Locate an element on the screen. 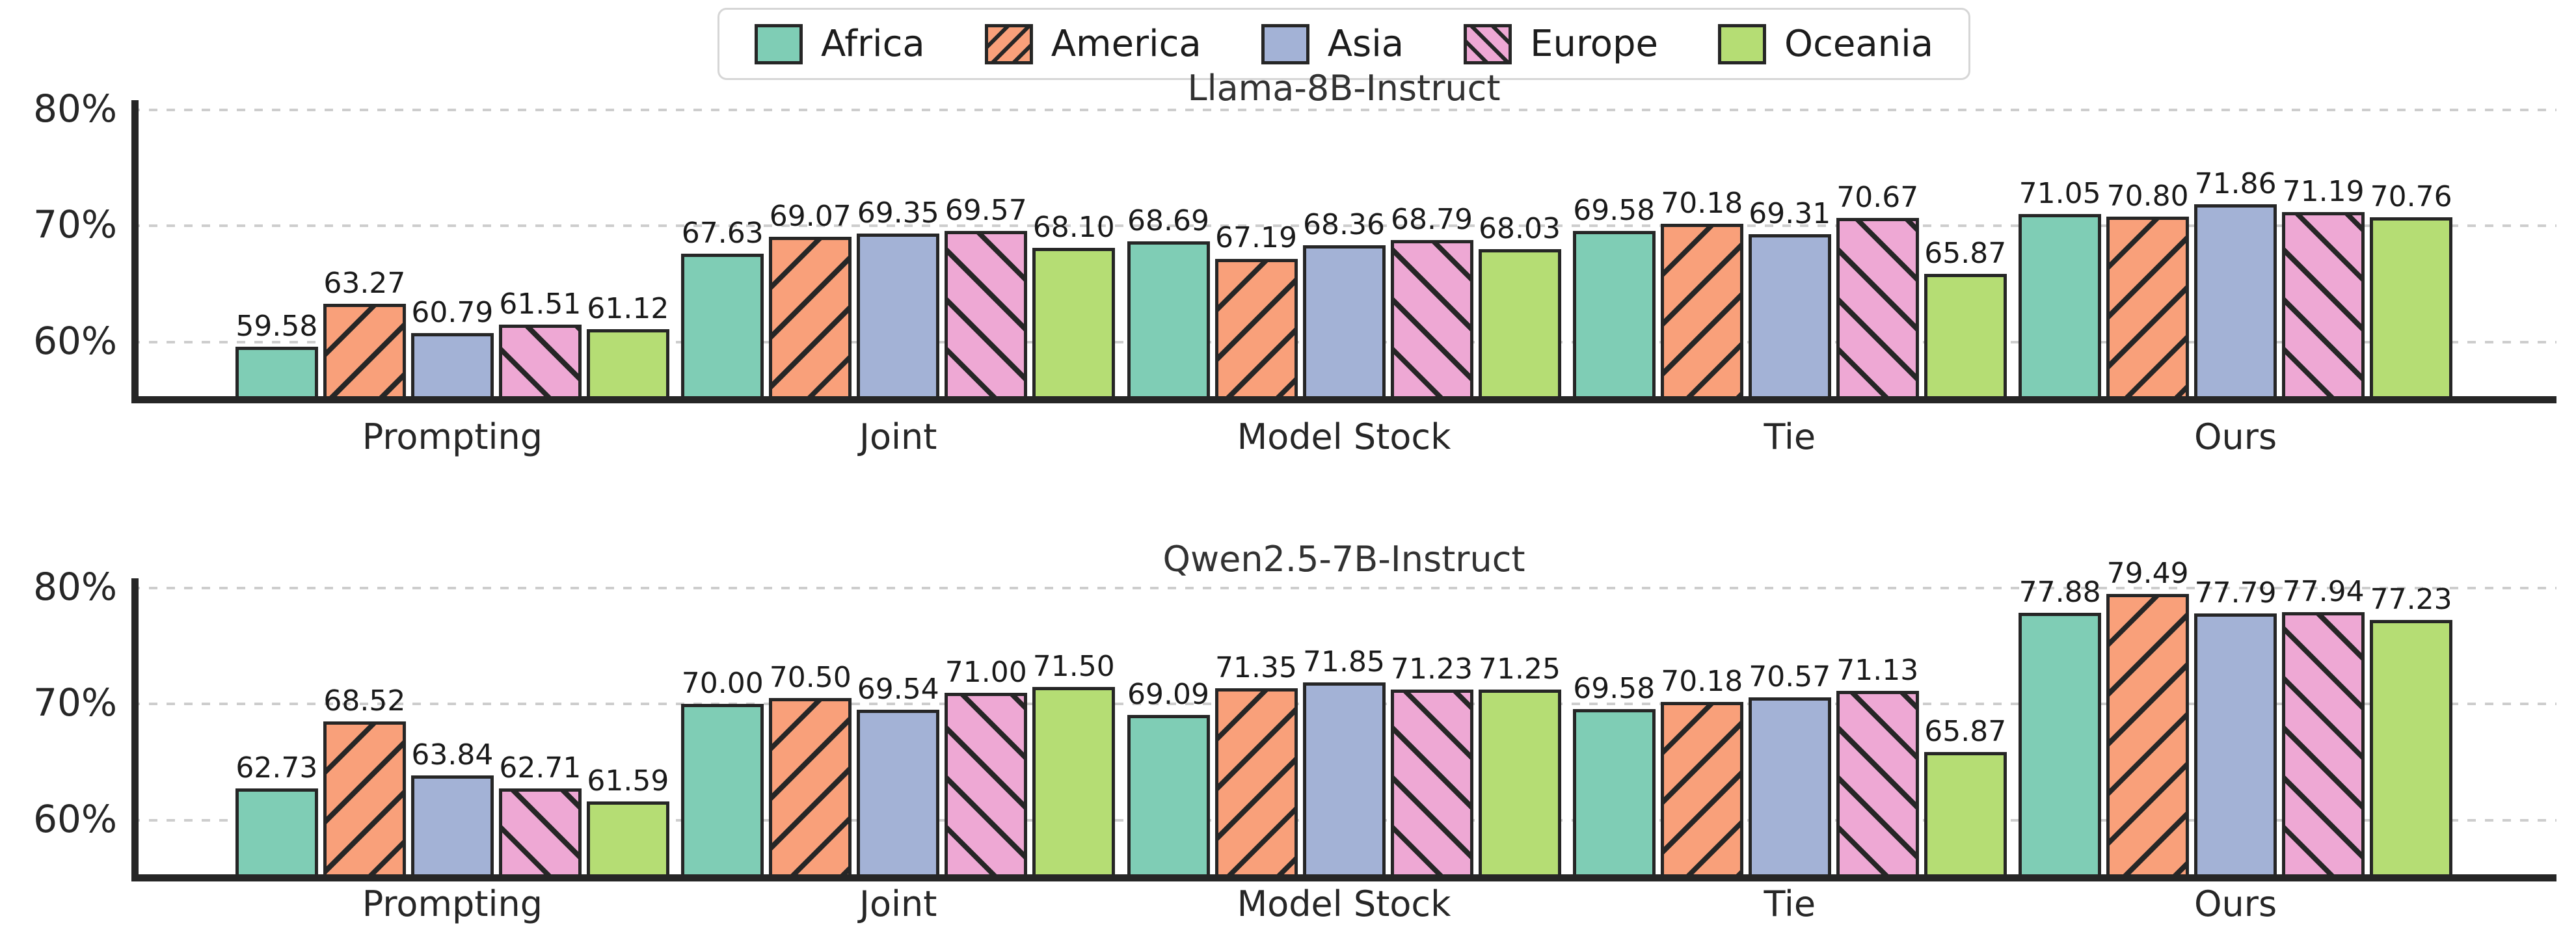 The height and width of the screenshot is (927, 2576). bar-value-asia-prompting: 63.84 is located at coordinates (452, 755).